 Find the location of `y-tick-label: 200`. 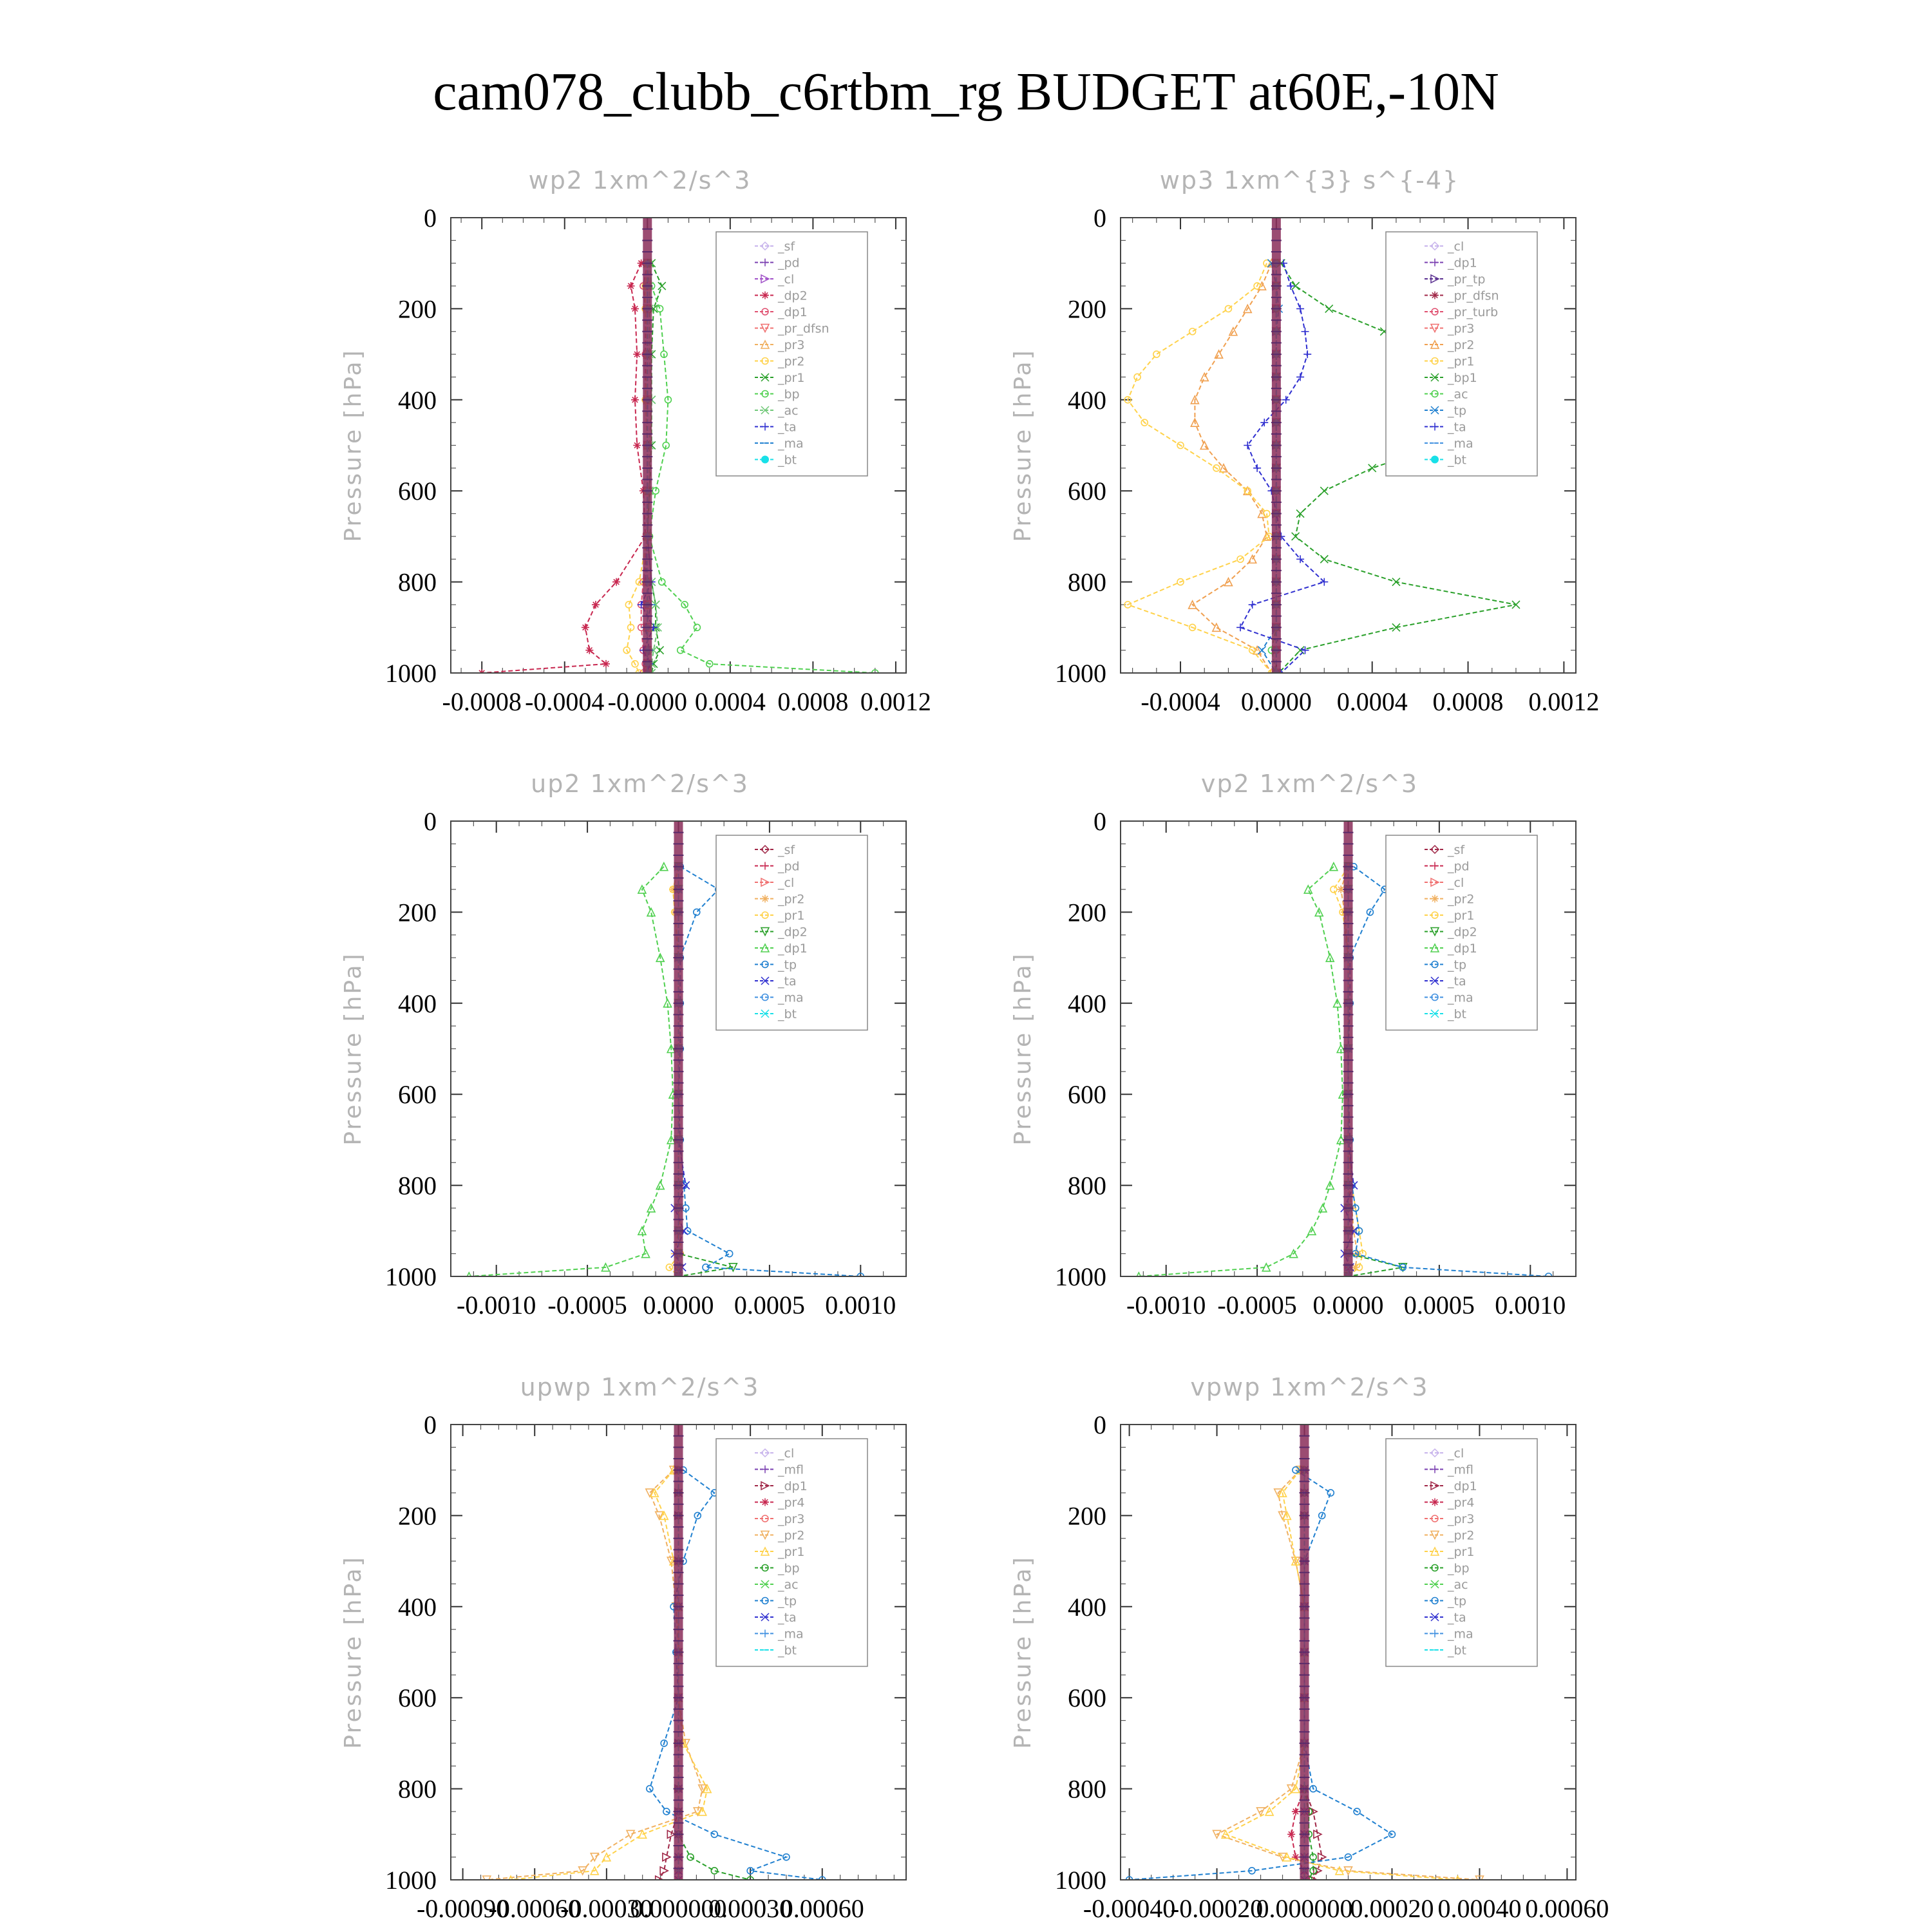

y-tick-label: 200 is located at coordinates (1087, 1515).